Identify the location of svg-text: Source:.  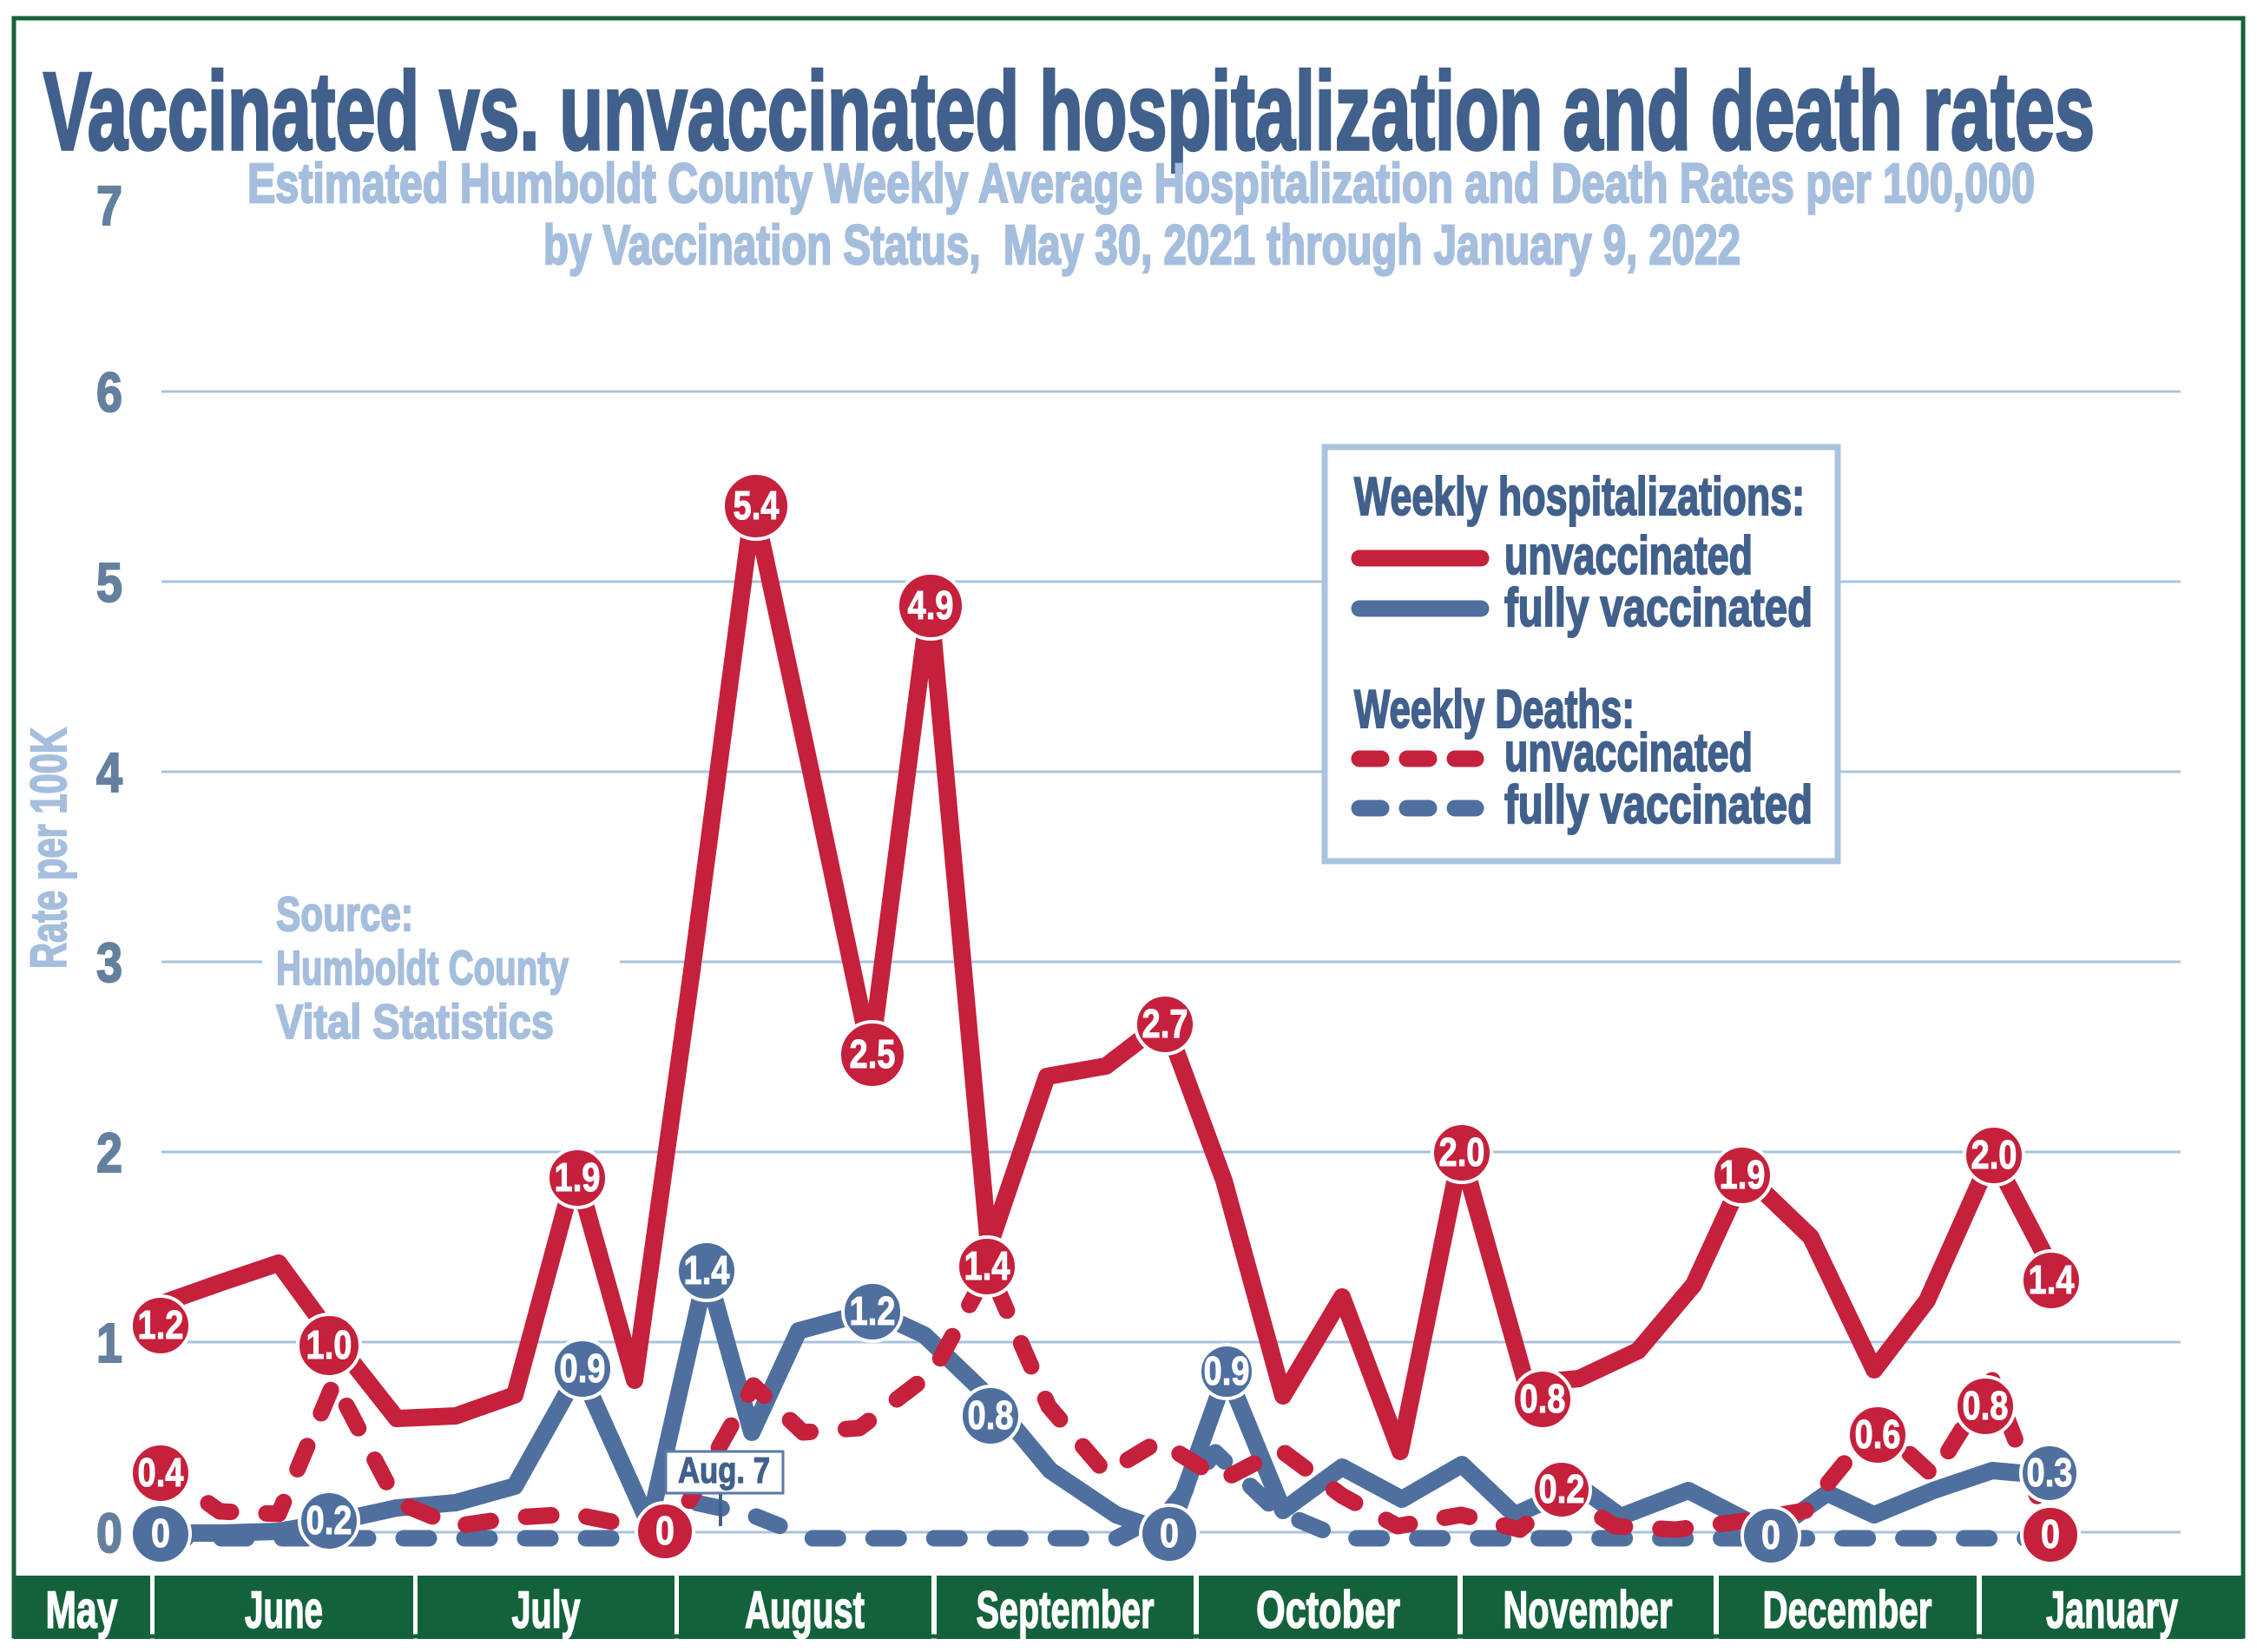
(344, 913).